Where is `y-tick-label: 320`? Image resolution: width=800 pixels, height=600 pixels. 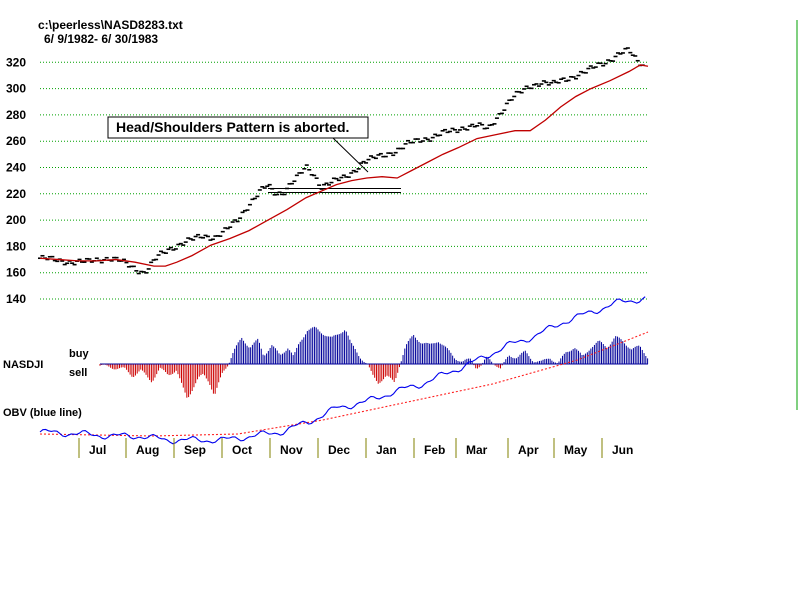 y-tick-label: 320 is located at coordinates (16, 62).